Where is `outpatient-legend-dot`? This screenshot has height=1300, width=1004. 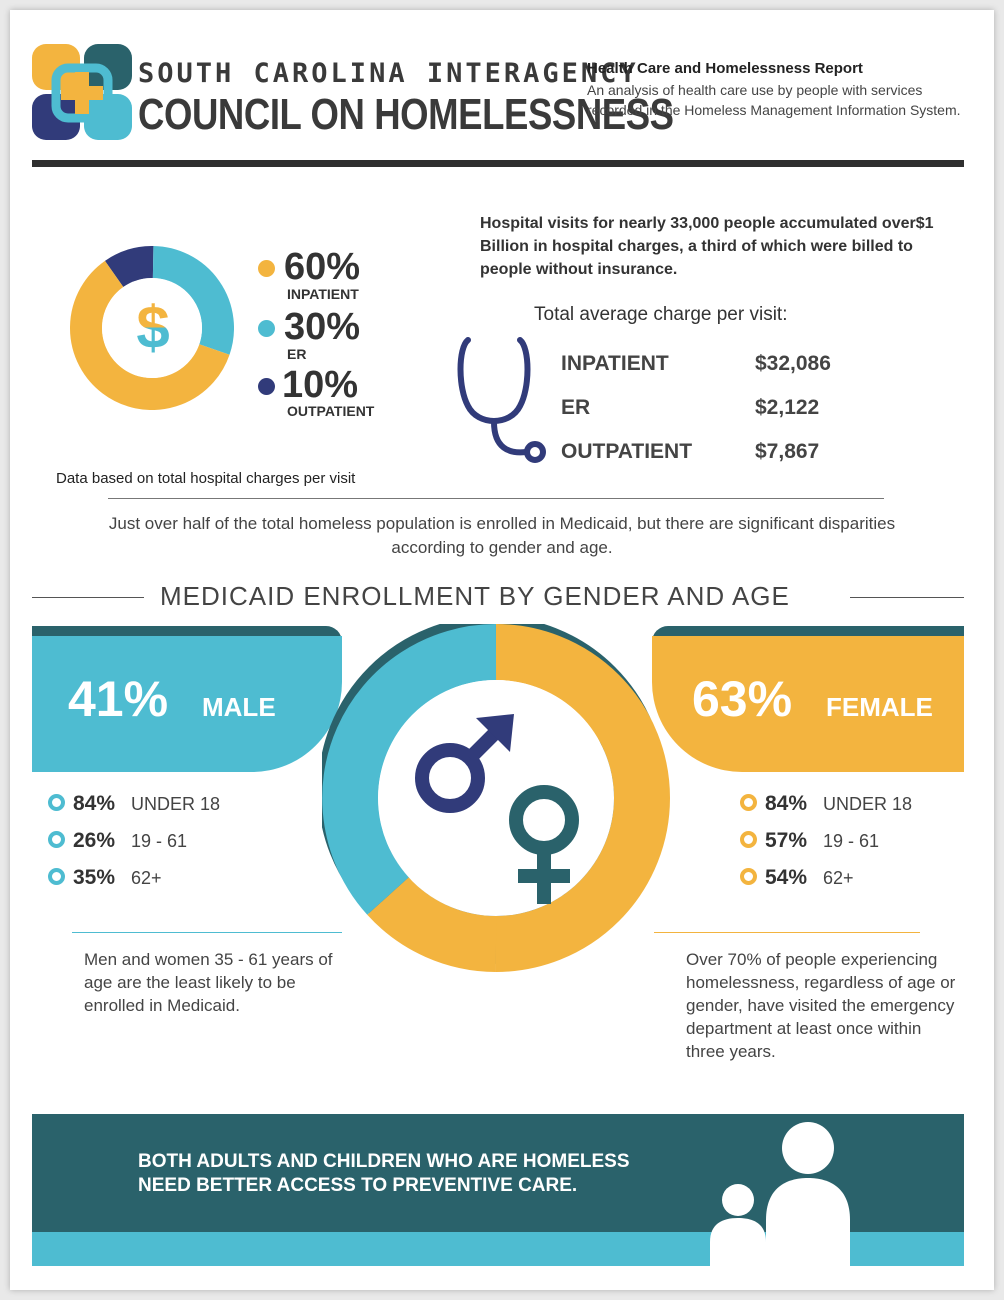
outpatient-legend-dot is located at coordinates (266, 386).